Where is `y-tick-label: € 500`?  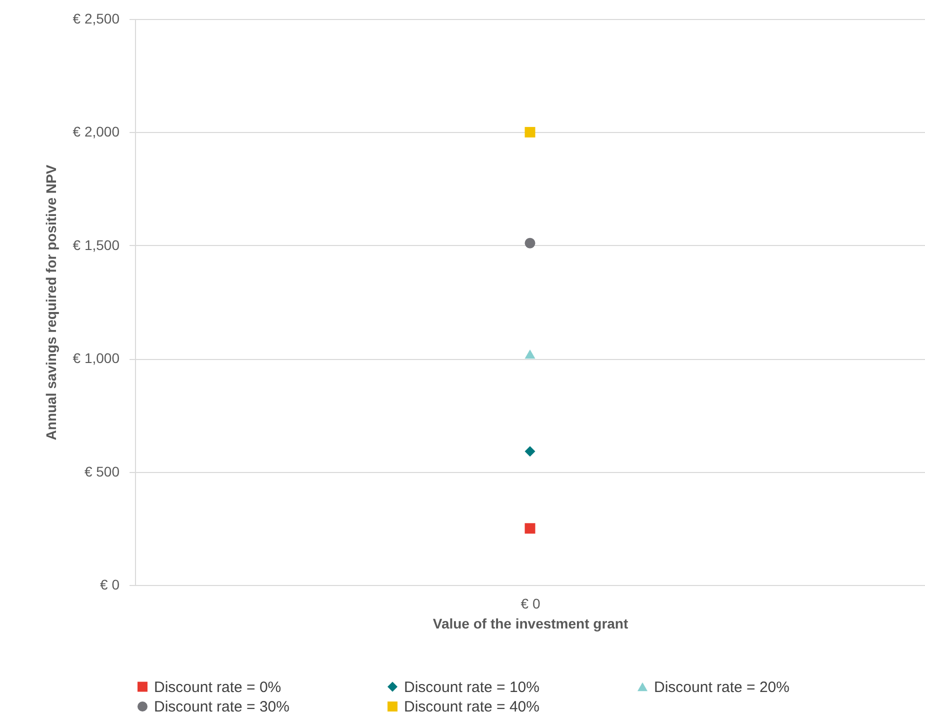 y-tick-label: € 500 is located at coordinates (102, 471).